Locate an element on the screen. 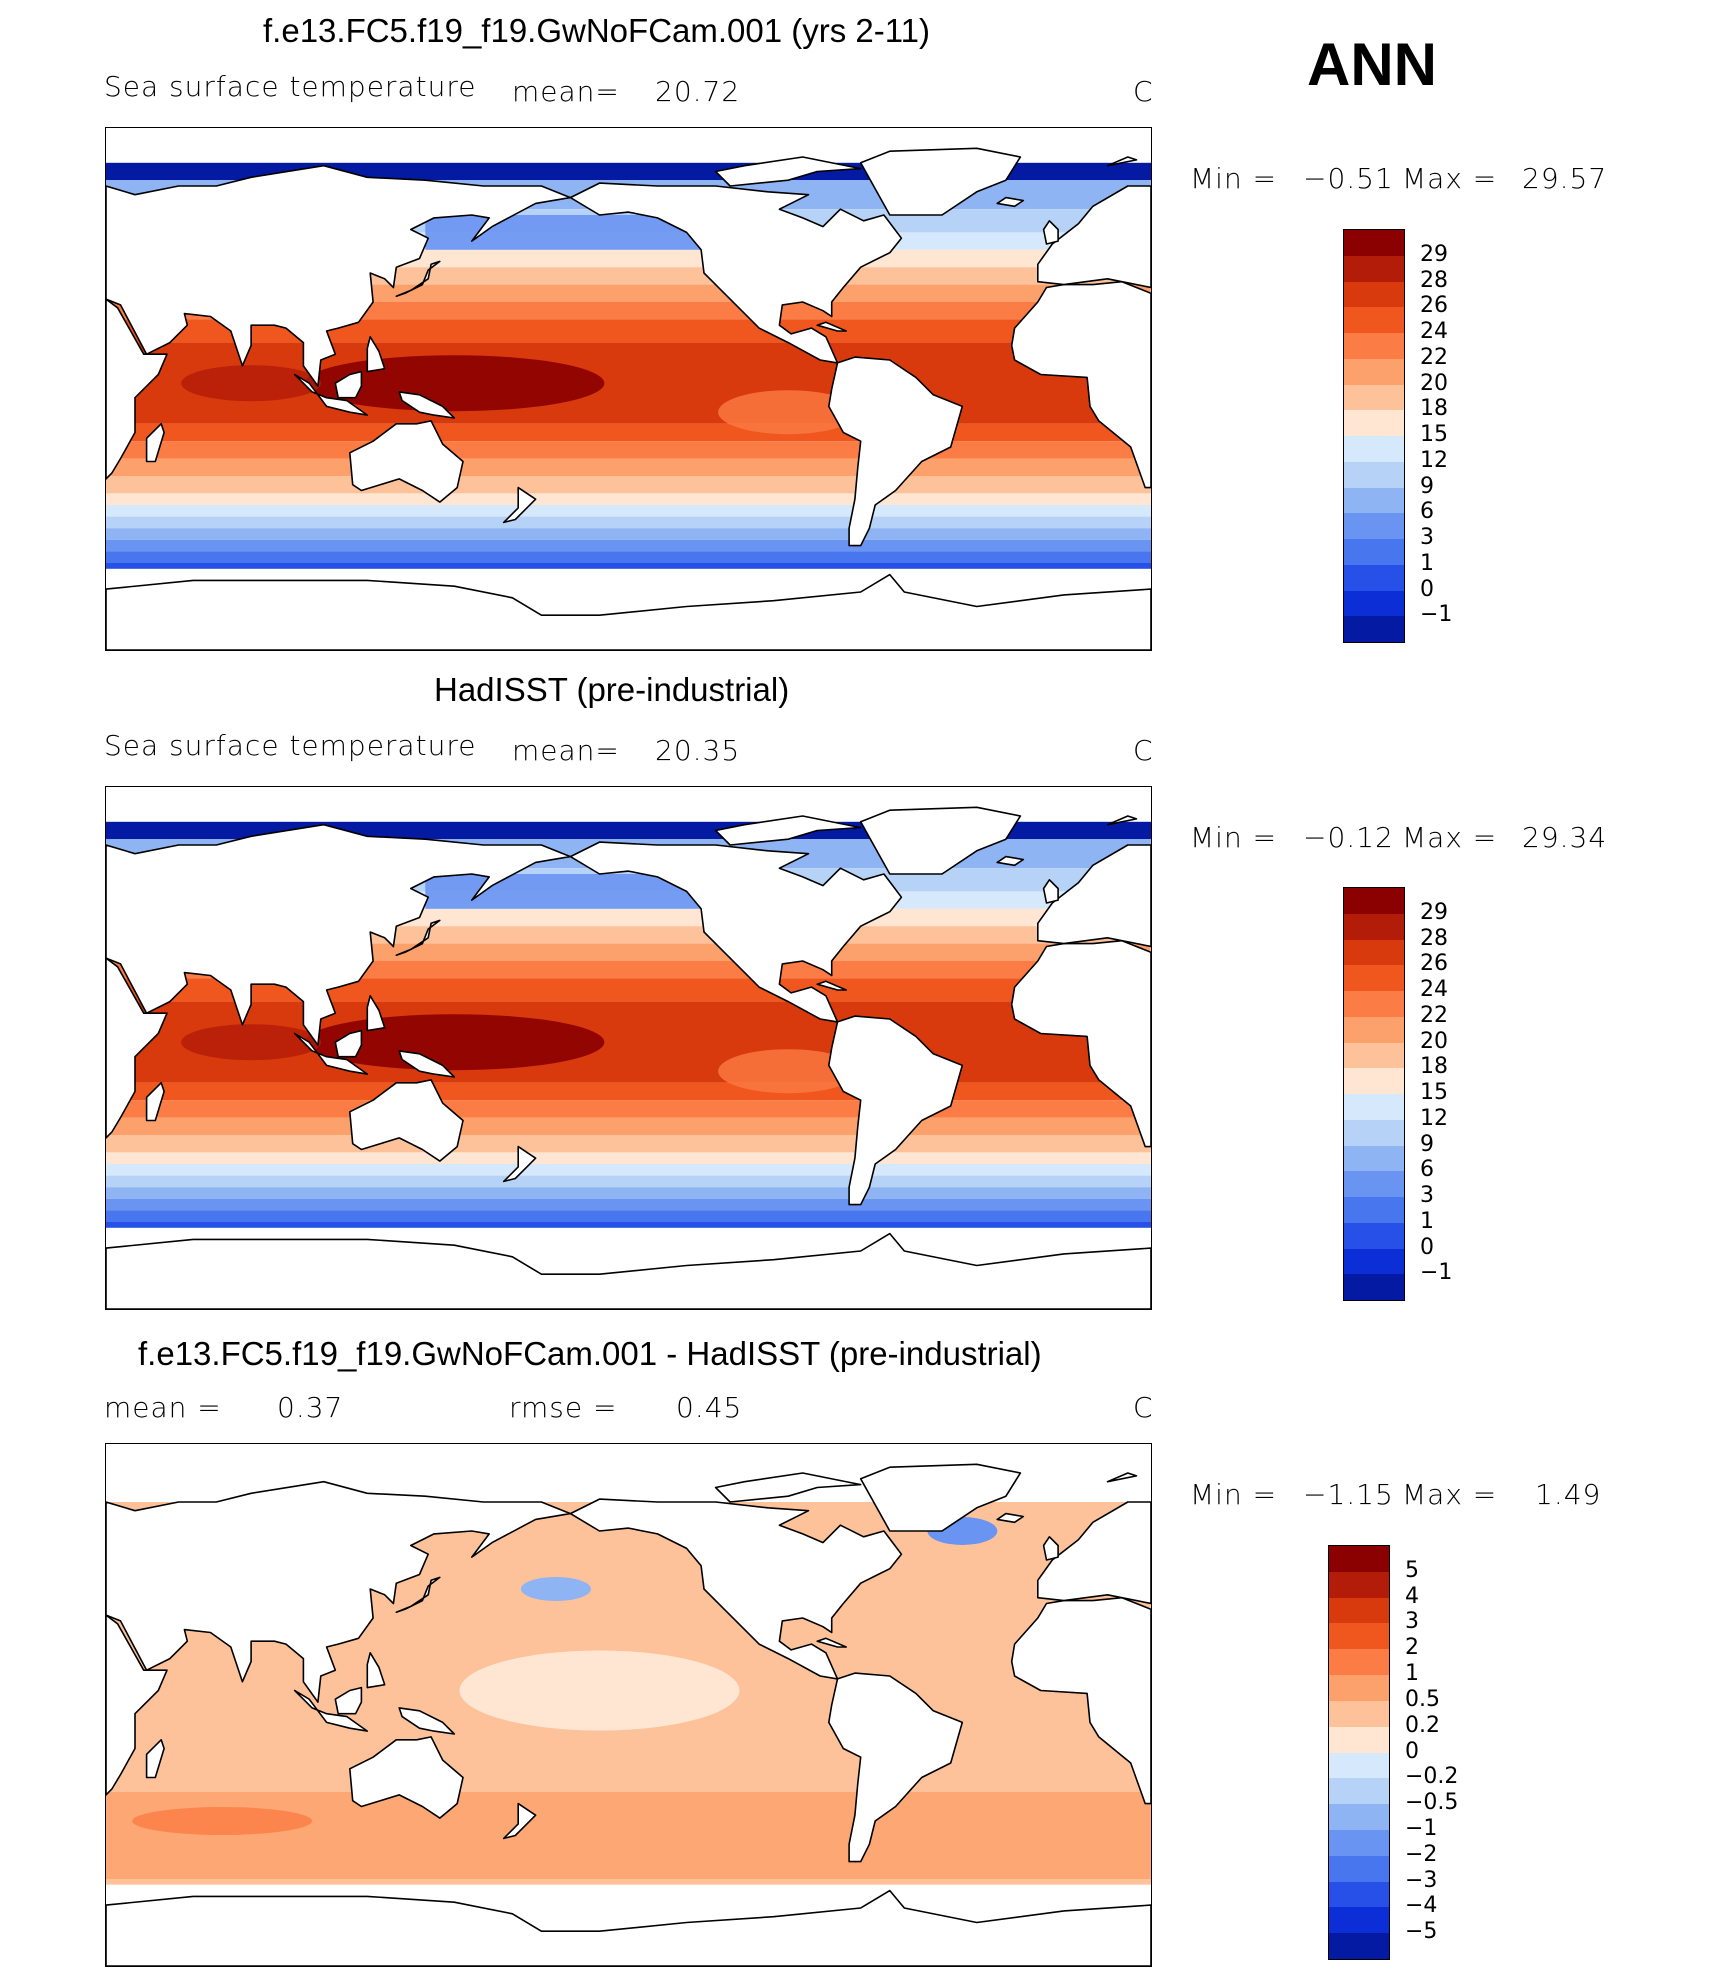 The height and width of the screenshot is (1969, 1710). colorbar-tick-label: 24 is located at coordinates (1434, 989).